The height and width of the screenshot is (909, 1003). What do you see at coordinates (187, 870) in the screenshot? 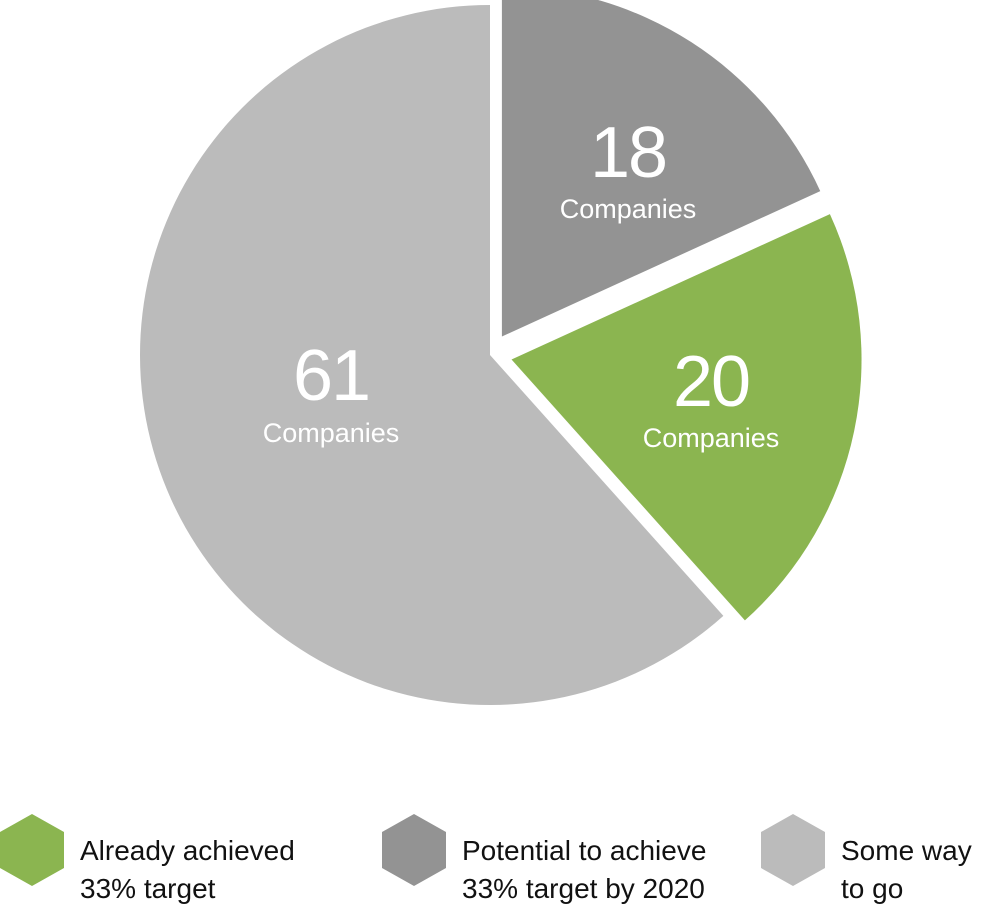
I see `legend-label-achieved: Already achieved 33% target` at bounding box center [187, 870].